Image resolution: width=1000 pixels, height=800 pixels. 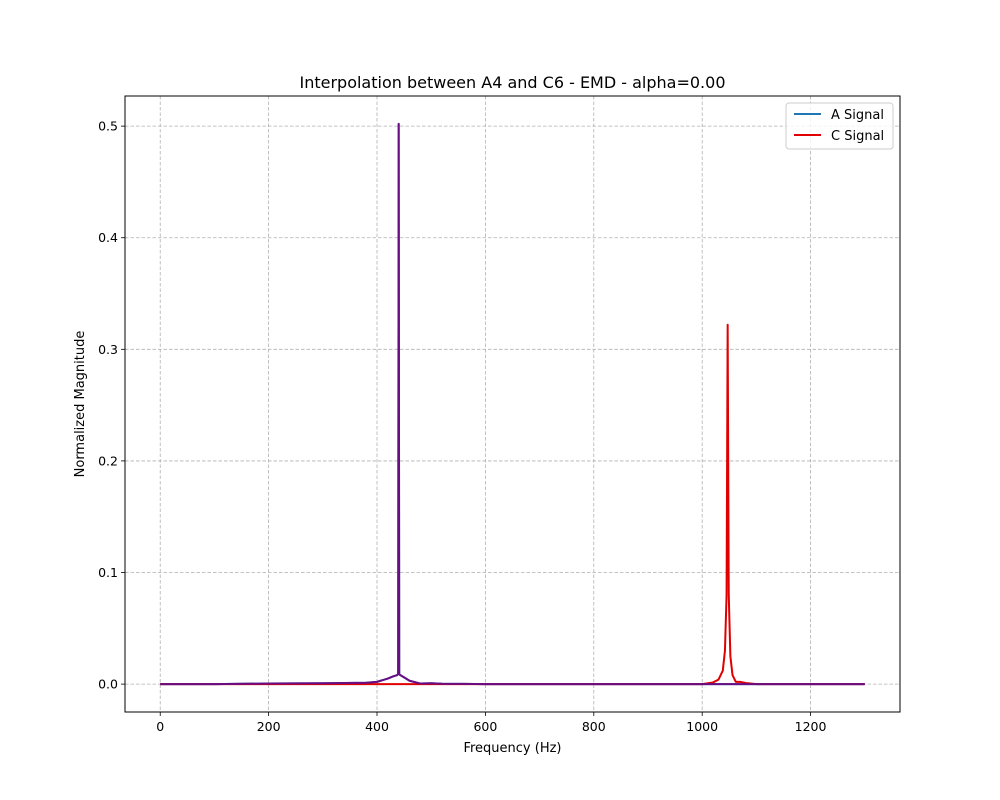 What do you see at coordinates (111, 405) in the screenshot?
I see `y-axis: 0.0 0.1 0.2 0.3 0.4 0.5` at bounding box center [111, 405].